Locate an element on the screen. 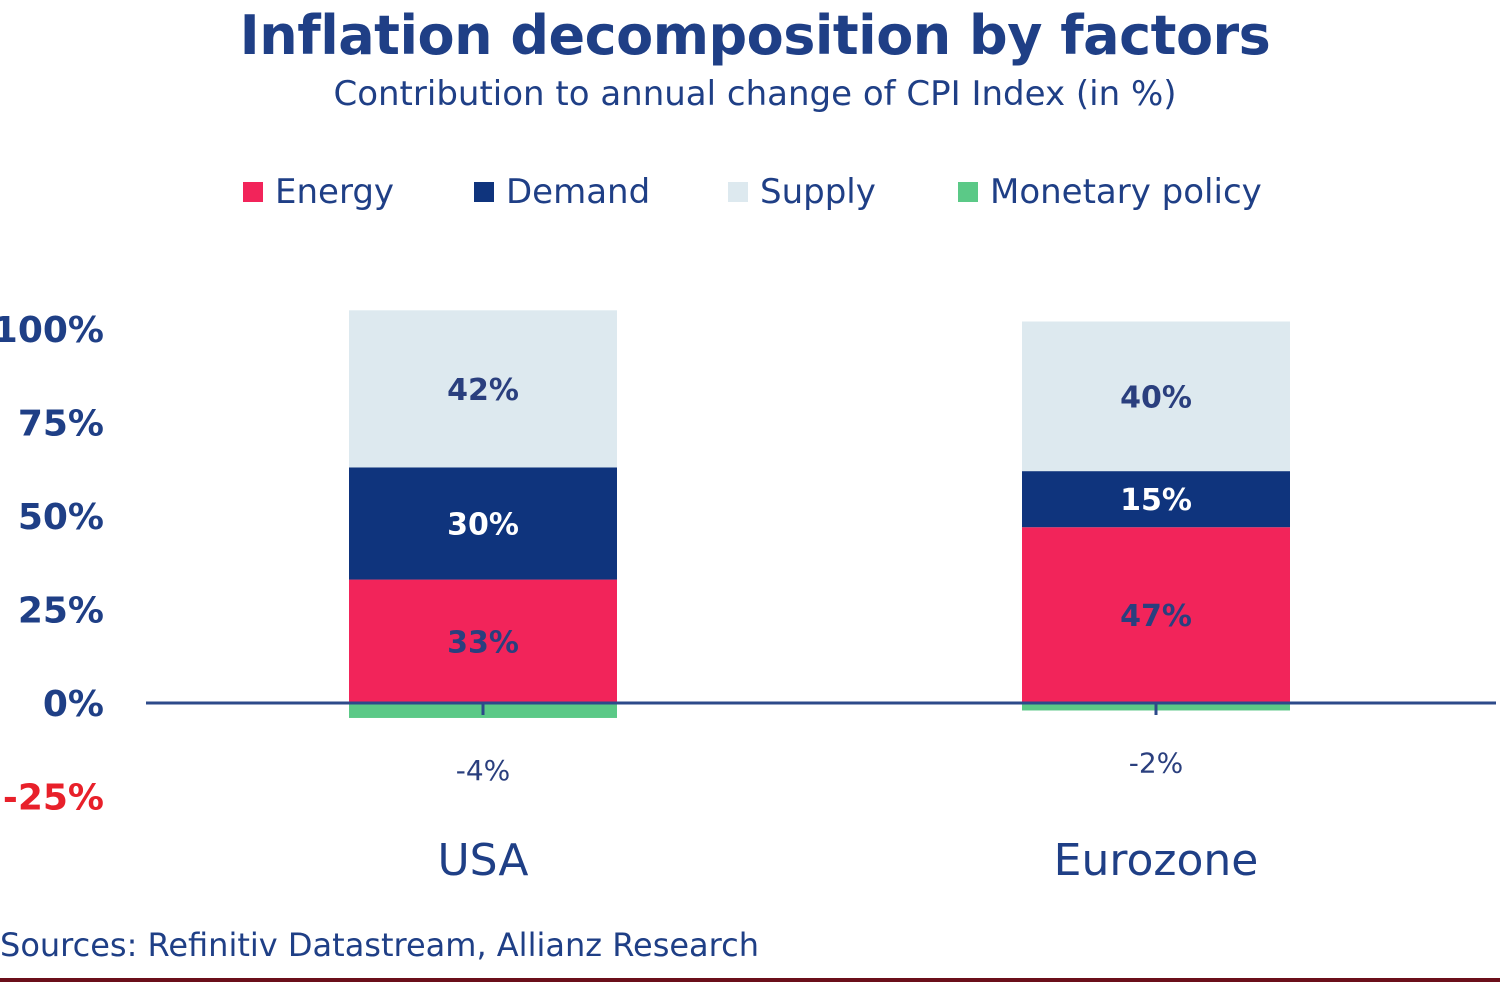 Image resolution: width=1500 pixels, height=982 pixels. category-tick-marks is located at coordinates (819, 709).